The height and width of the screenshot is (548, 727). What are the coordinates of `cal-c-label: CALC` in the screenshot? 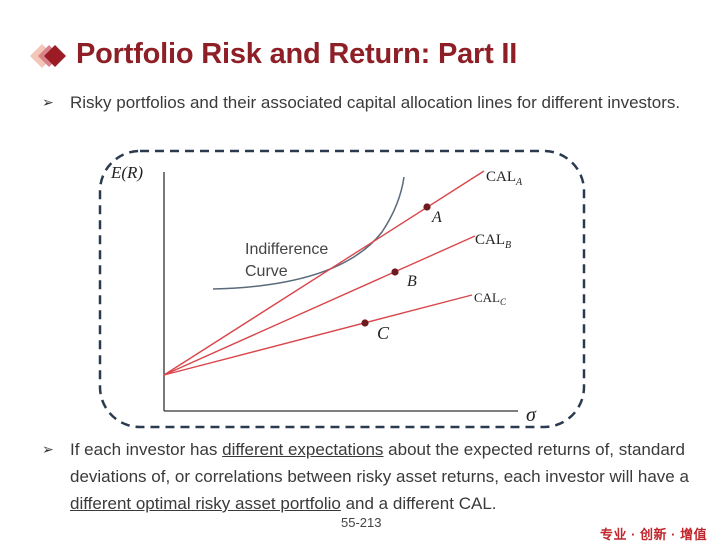 It's located at (490, 298).